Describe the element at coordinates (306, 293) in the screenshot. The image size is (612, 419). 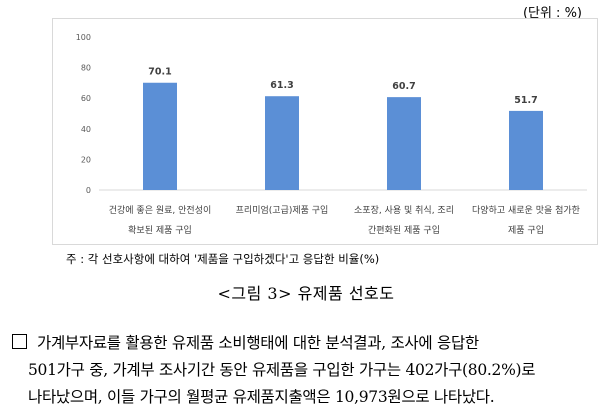
I see `figure-caption: <그림 3> 유제품 선호도` at that location.